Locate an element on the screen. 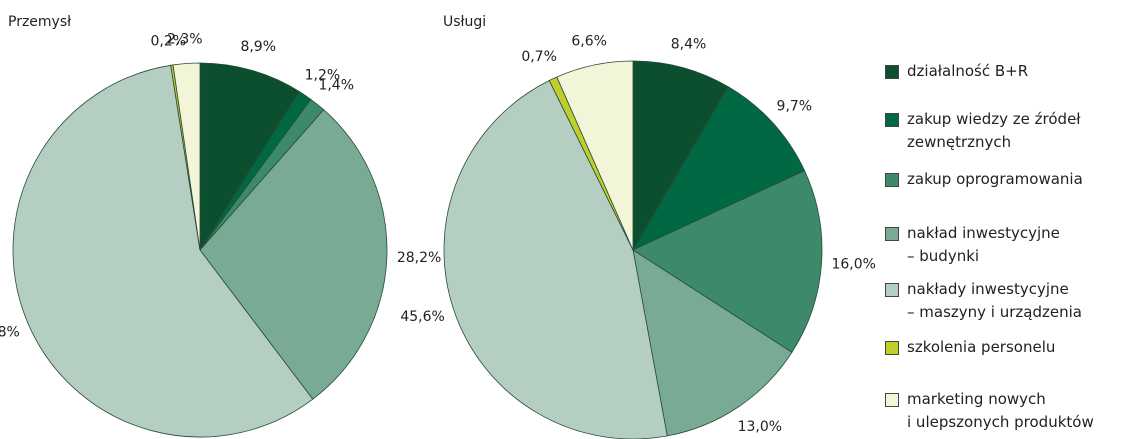 The image size is (1138, 439). legend-item: działalność B+R is located at coordinates (956, 71).